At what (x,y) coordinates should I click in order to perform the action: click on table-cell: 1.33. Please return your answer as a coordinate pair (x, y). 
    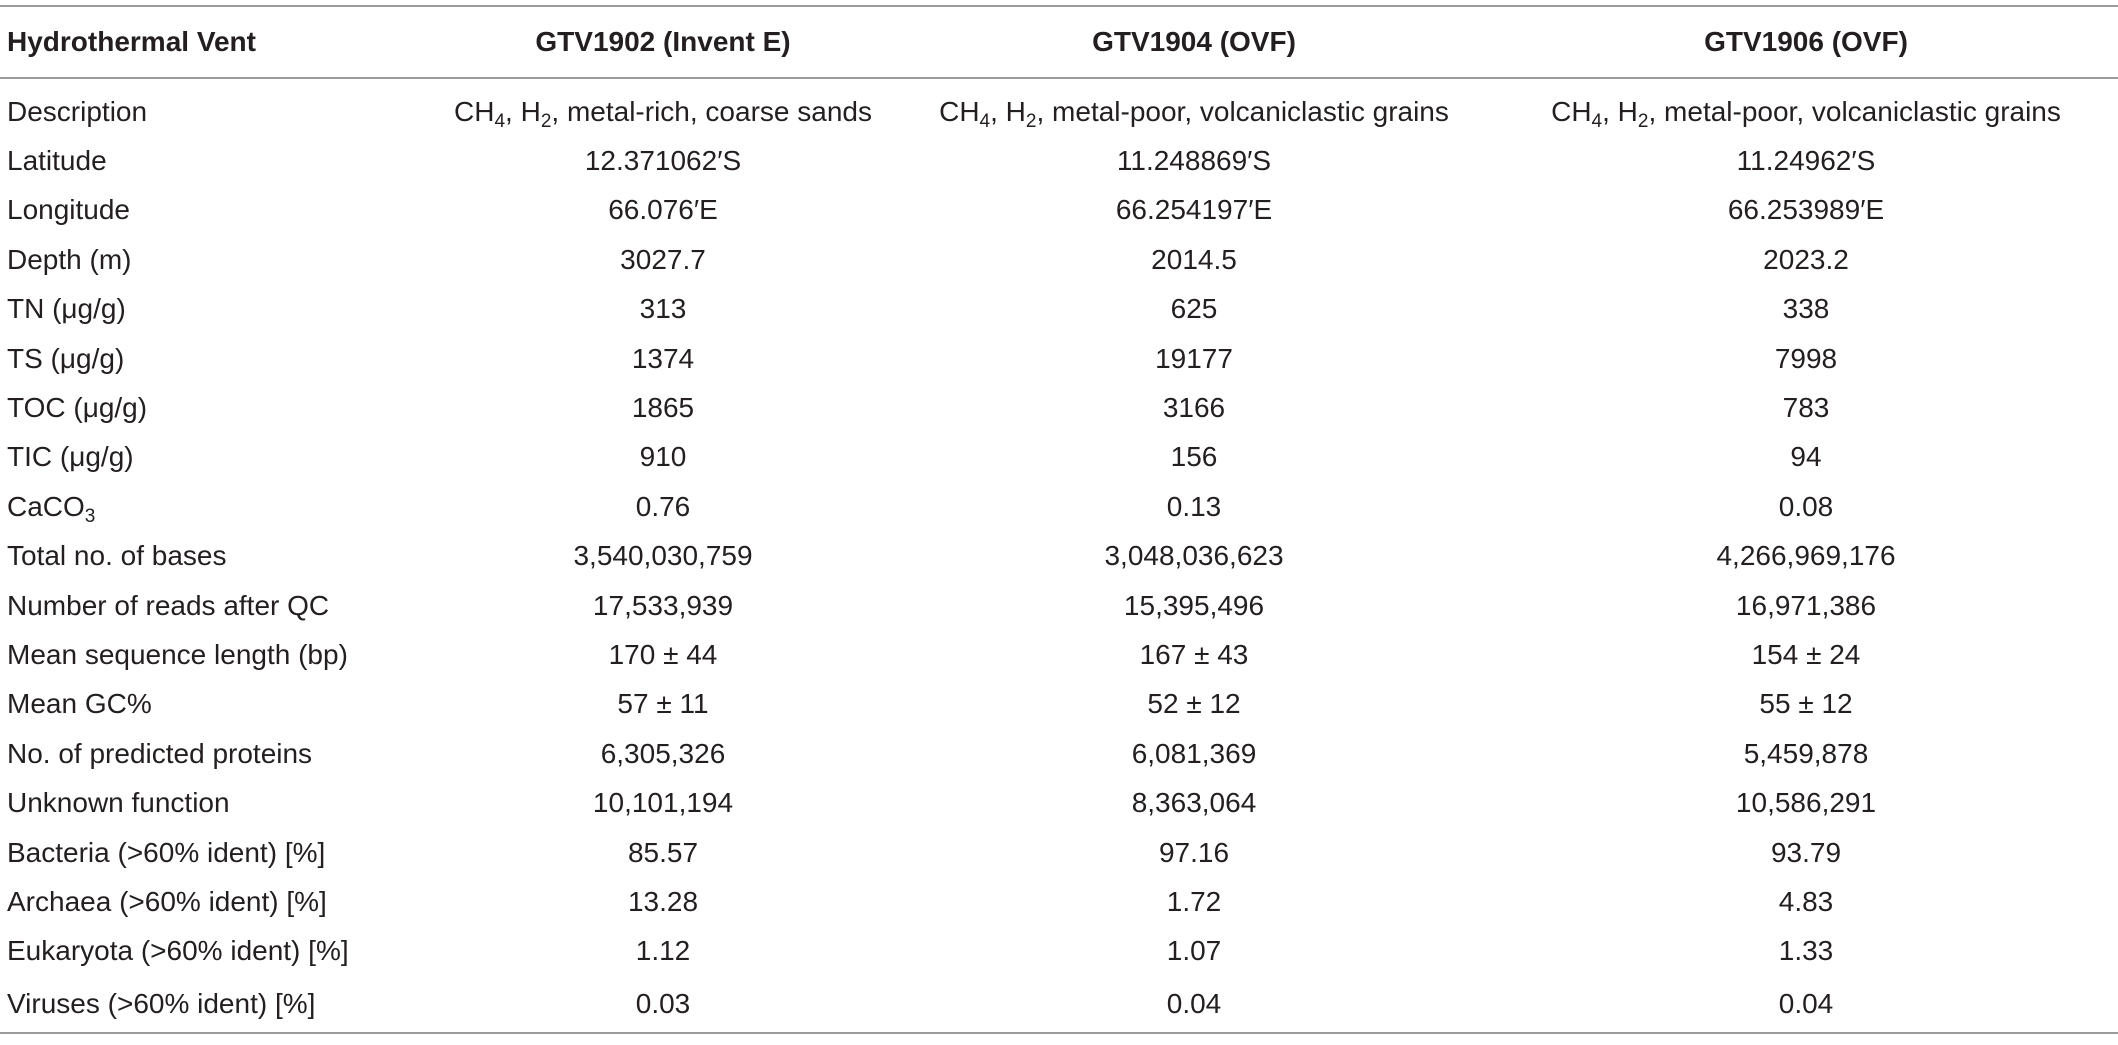
    Looking at the image, I should click on (1806, 951).